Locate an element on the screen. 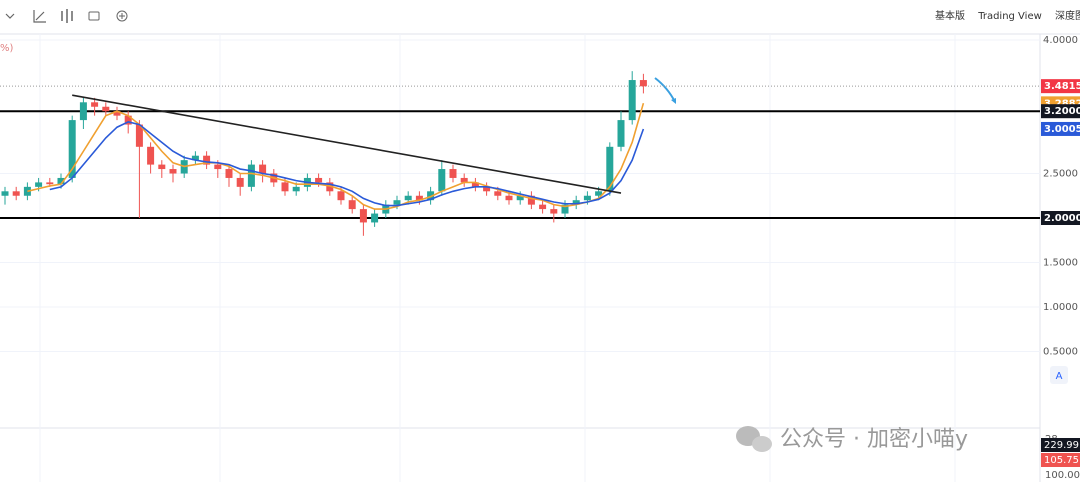 Image resolution: width=1080 pixels, height=486 pixels. arrow-head is located at coordinates (673, 101).